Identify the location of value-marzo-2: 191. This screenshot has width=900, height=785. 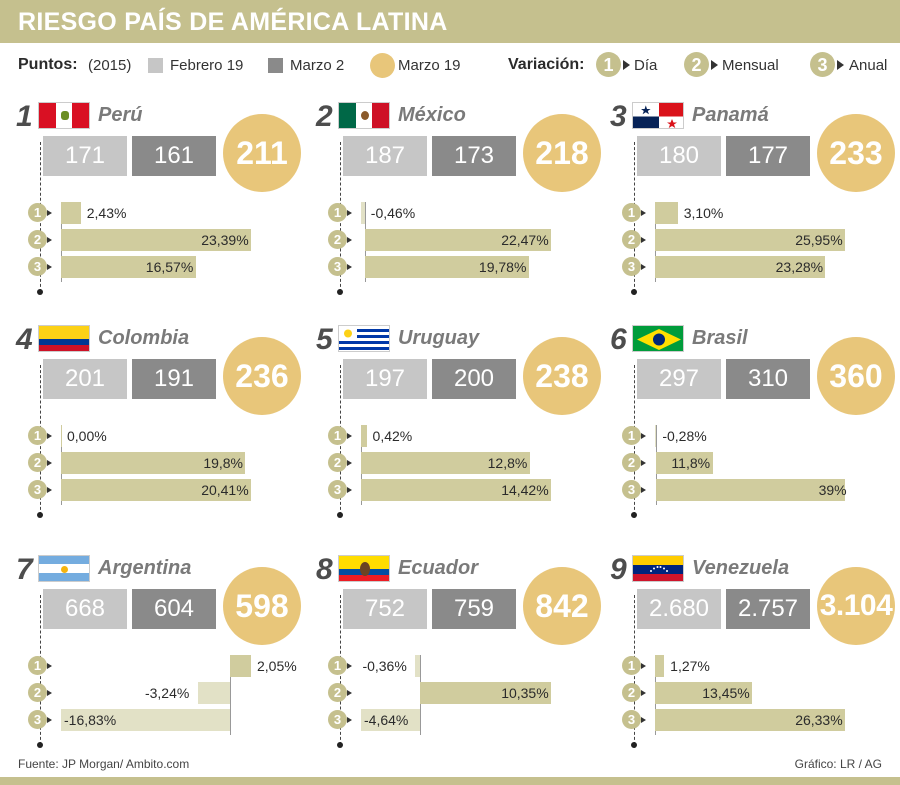
(174, 379).